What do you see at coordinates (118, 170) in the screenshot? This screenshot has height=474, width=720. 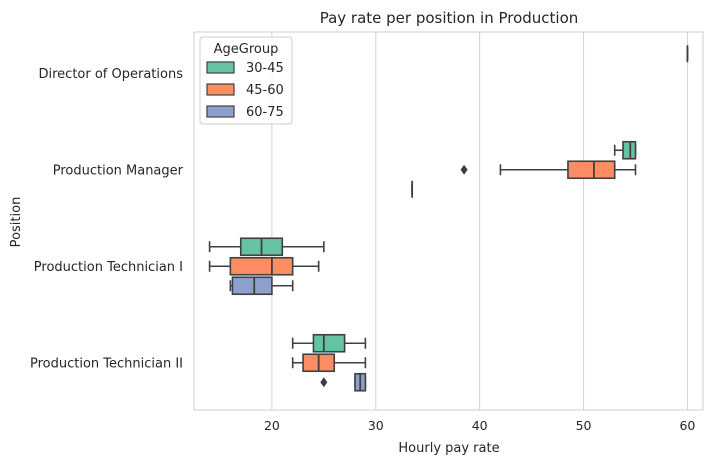 I see `y-category-label: Production Manager` at bounding box center [118, 170].